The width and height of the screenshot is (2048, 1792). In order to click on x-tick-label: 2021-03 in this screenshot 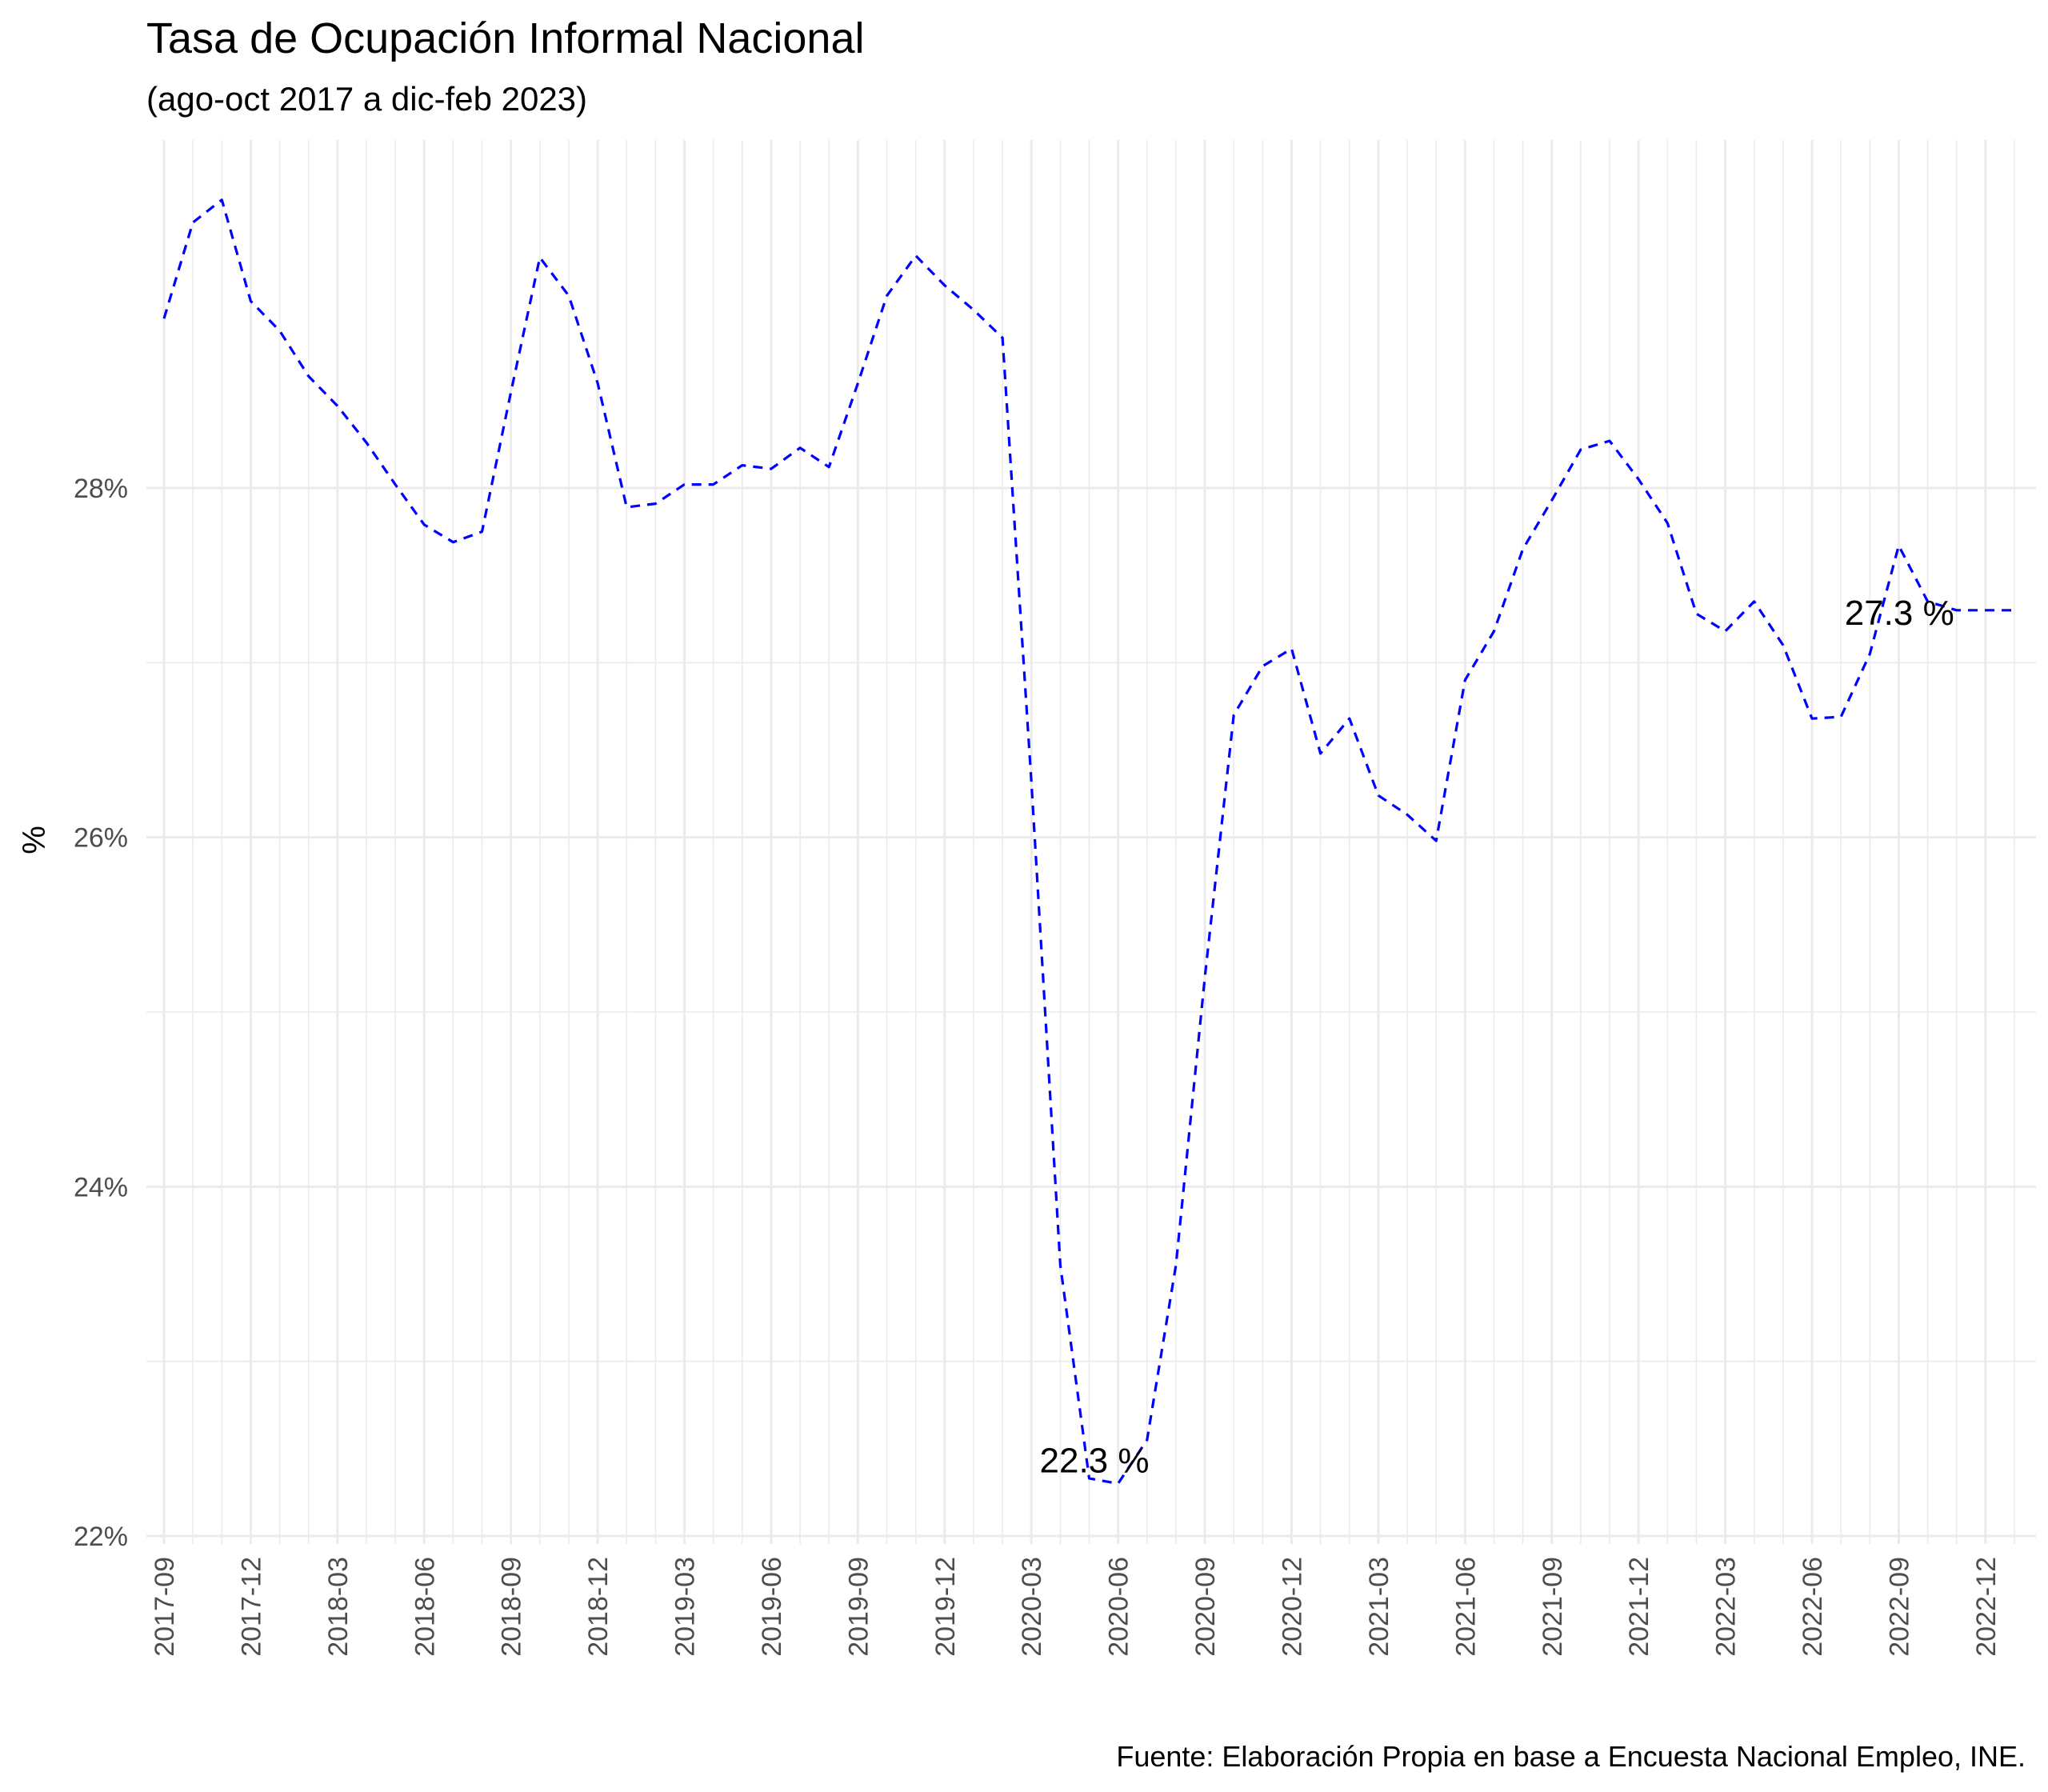, I will do `click(1379, 1607)`.